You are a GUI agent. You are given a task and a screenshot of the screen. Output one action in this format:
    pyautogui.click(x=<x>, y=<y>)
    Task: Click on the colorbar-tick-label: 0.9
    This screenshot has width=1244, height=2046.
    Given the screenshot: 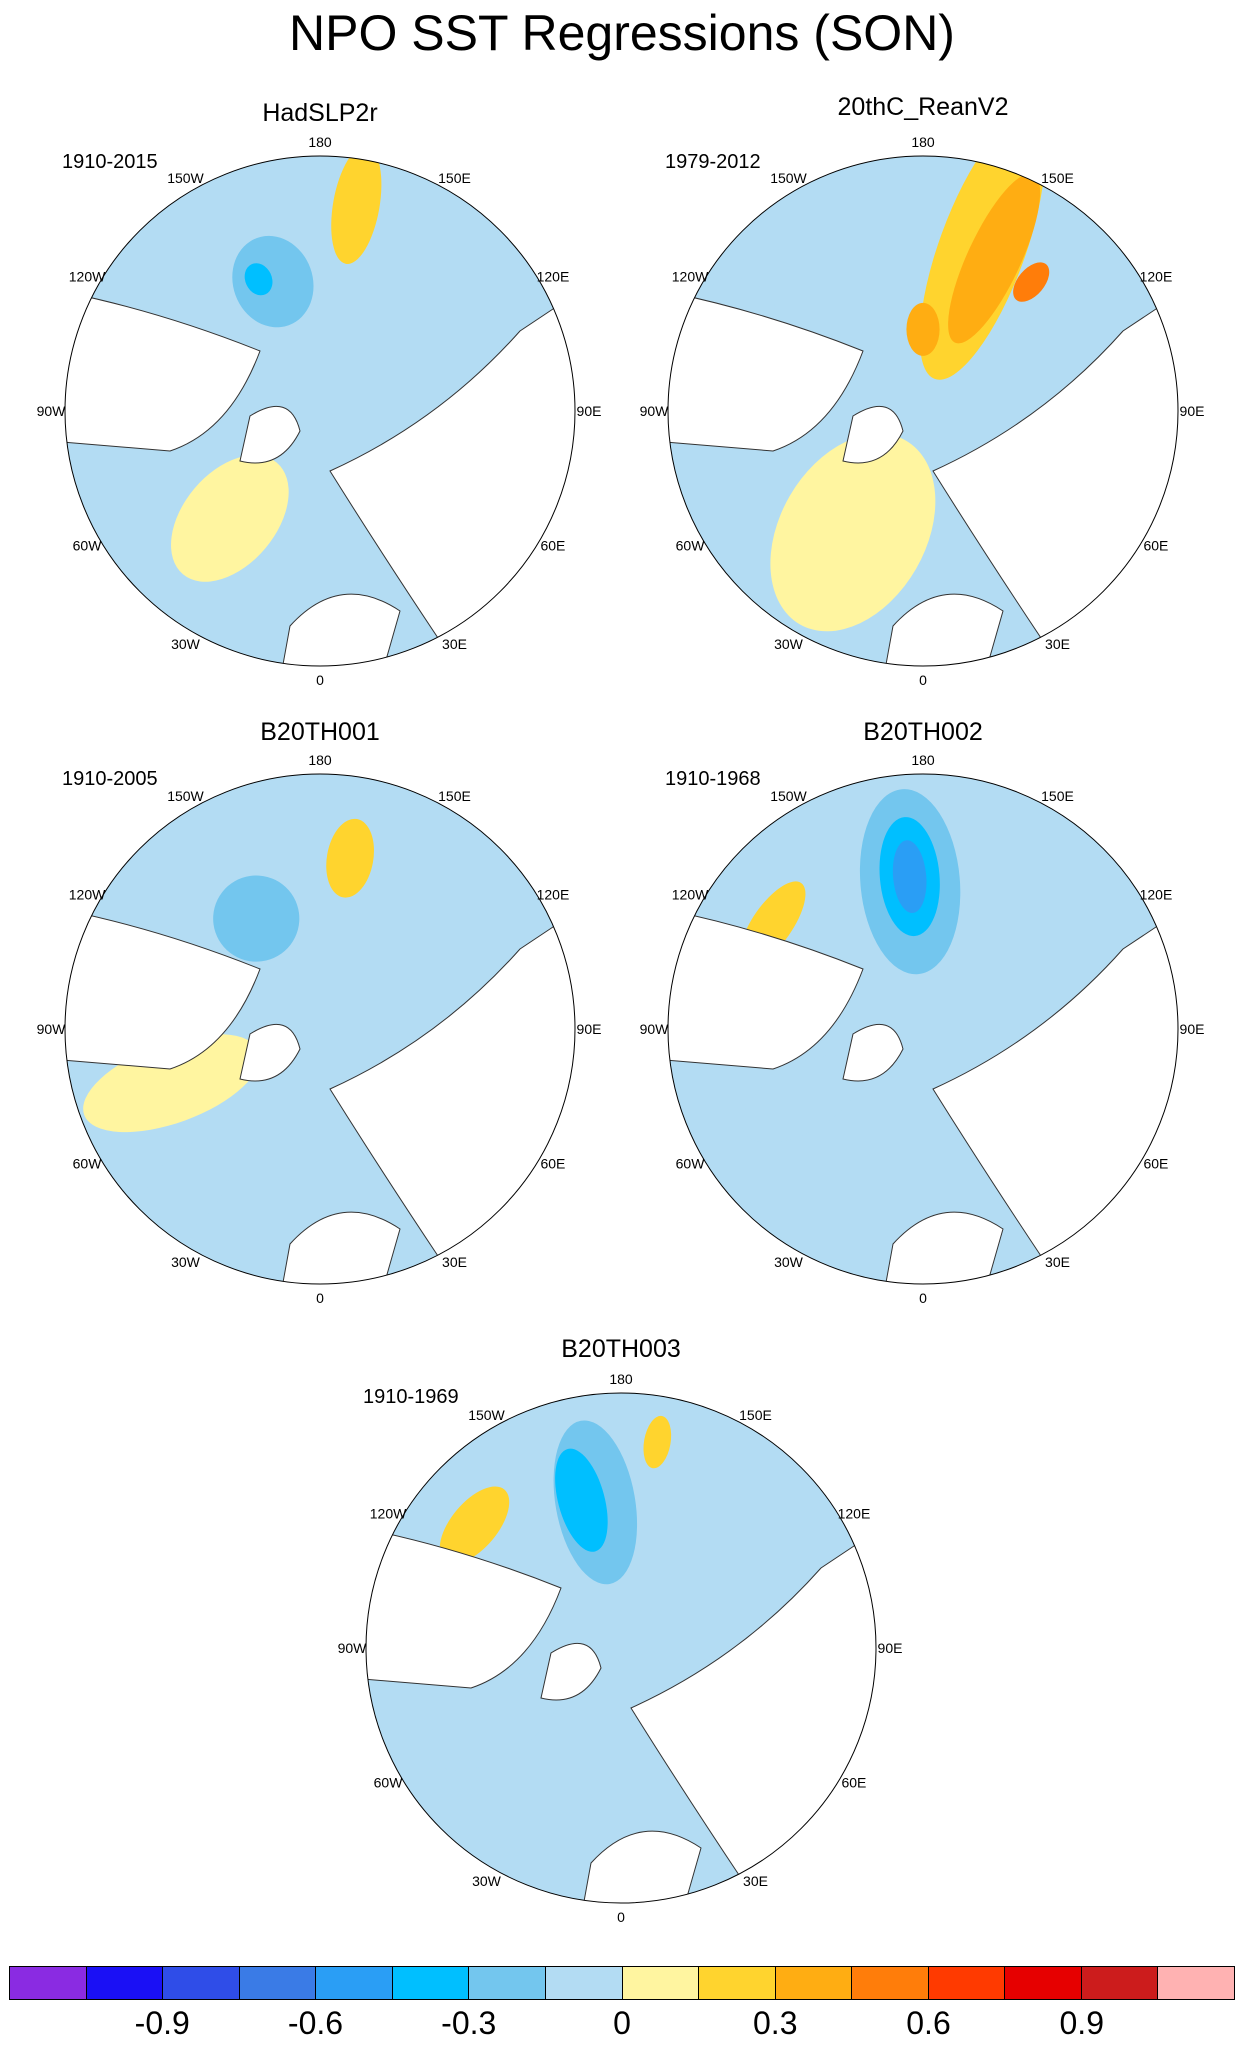 What is the action you would take?
    pyautogui.click(x=1081, y=2023)
    